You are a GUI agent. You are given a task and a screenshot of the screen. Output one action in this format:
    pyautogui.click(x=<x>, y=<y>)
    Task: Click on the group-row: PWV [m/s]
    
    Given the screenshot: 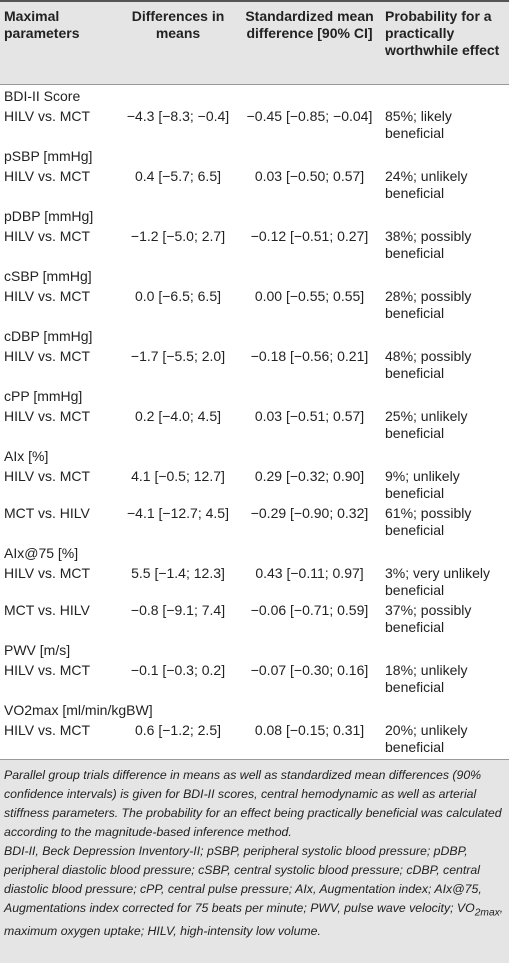 What is the action you would take?
    pyautogui.click(x=254, y=650)
    